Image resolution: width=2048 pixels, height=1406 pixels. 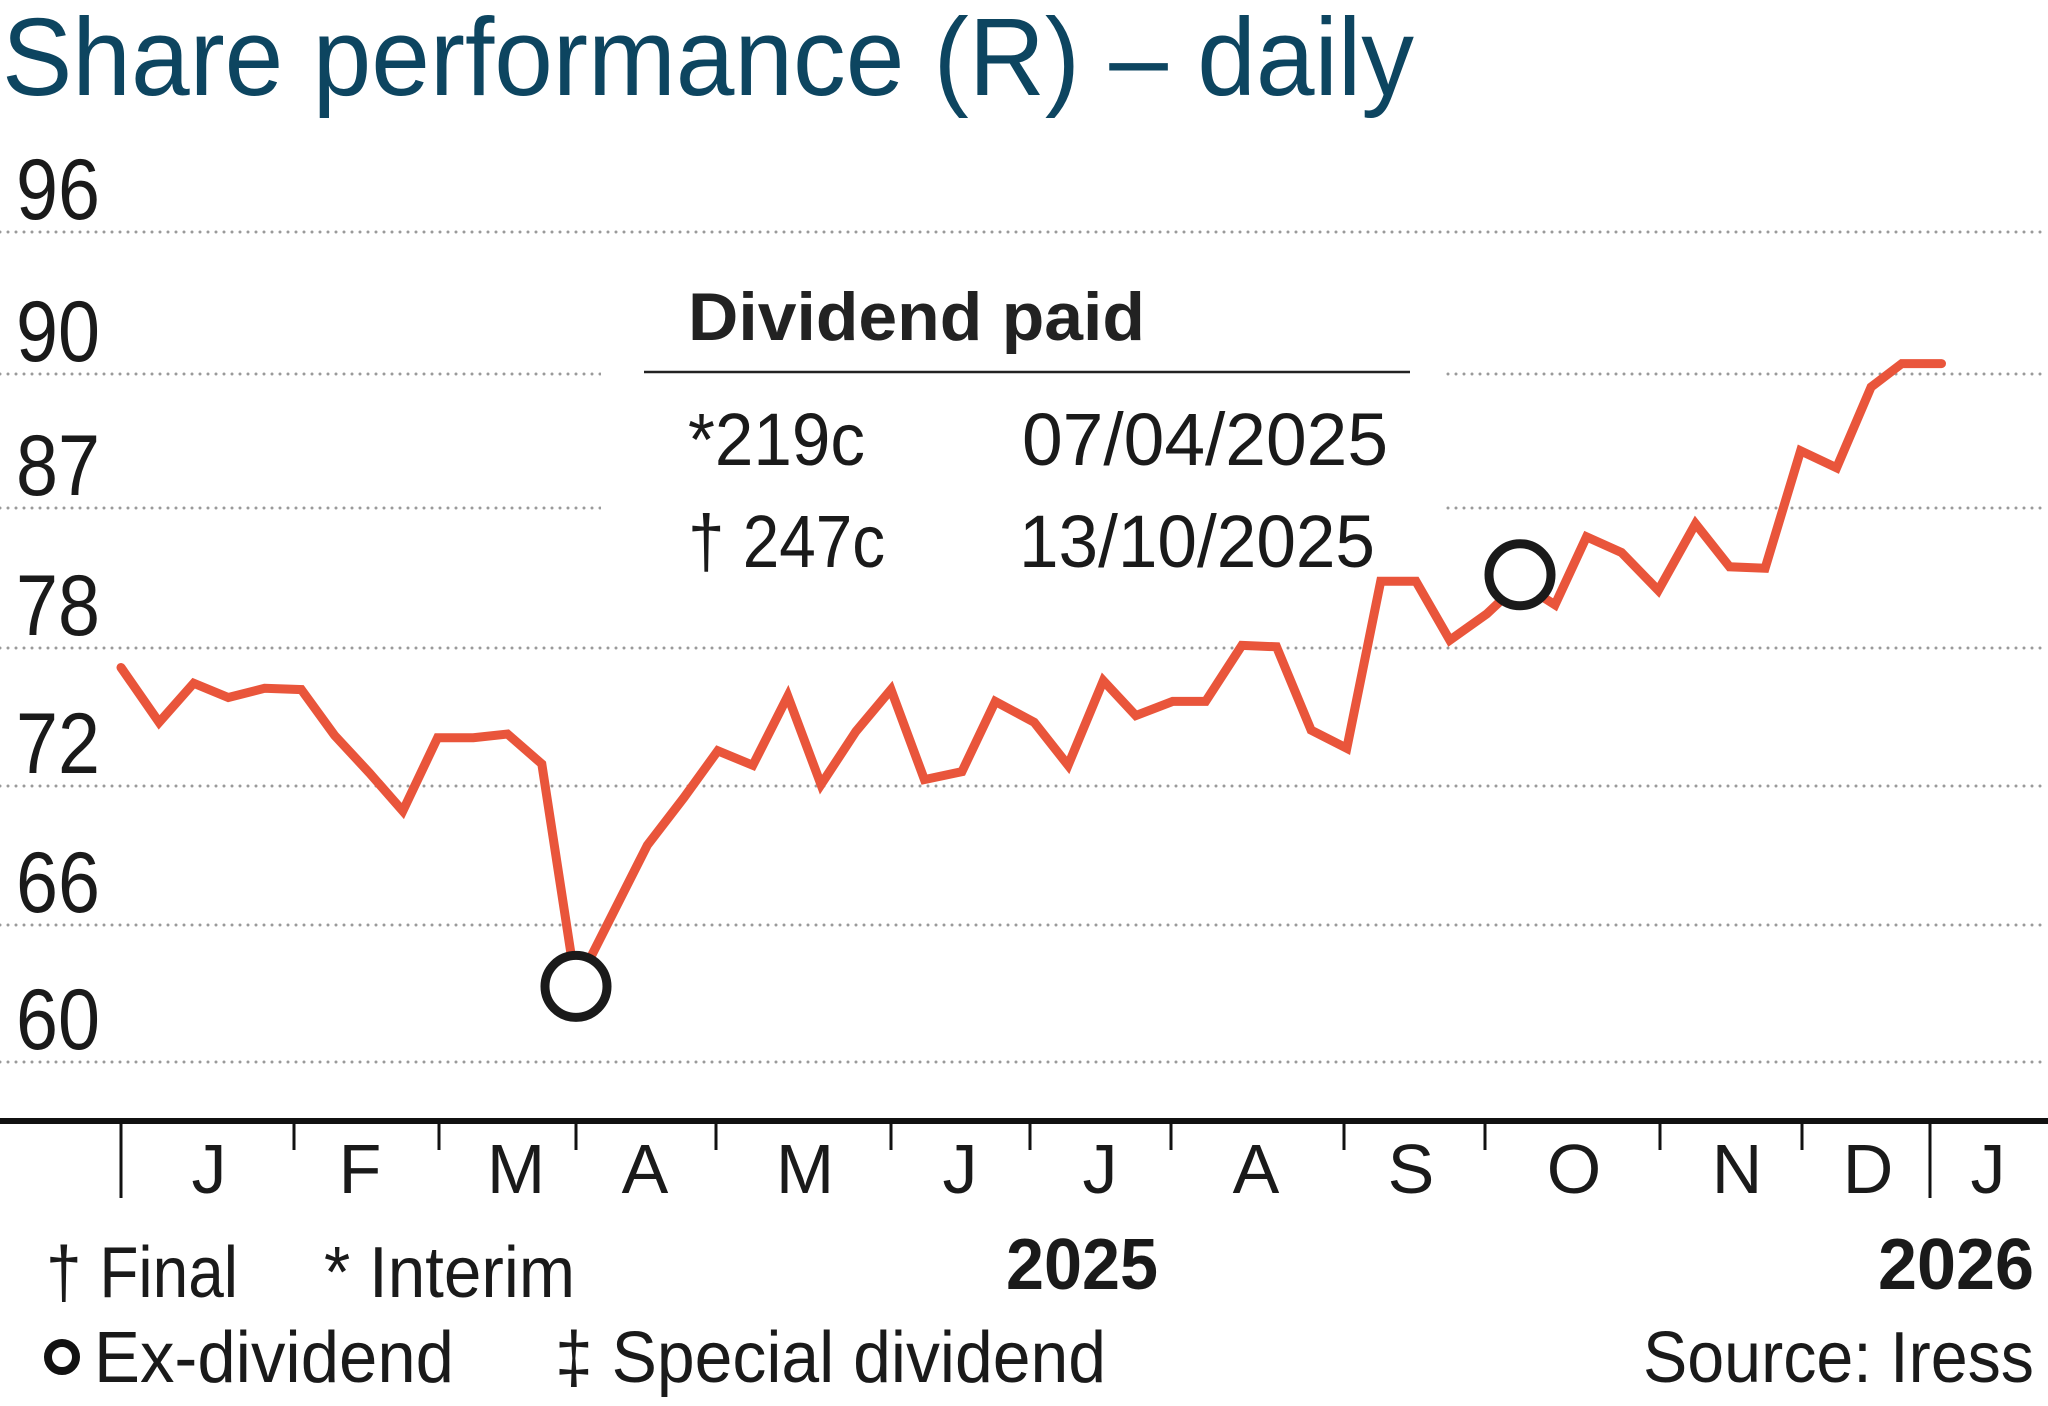 What do you see at coordinates (1838, 1358) in the screenshot?
I see `source-note: Source: Iress` at bounding box center [1838, 1358].